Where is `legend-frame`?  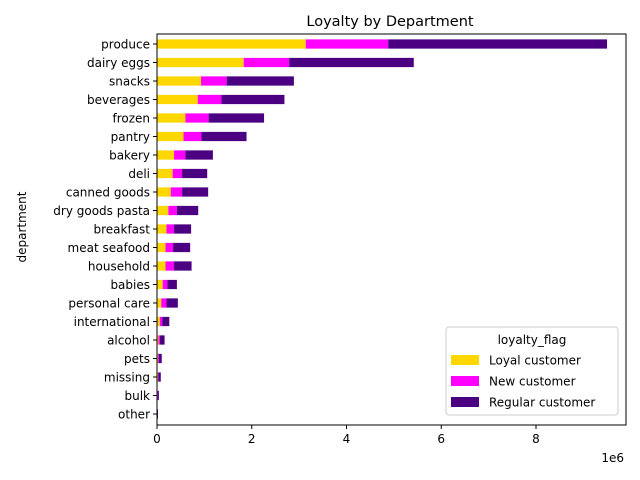 legend-frame is located at coordinates (532, 371).